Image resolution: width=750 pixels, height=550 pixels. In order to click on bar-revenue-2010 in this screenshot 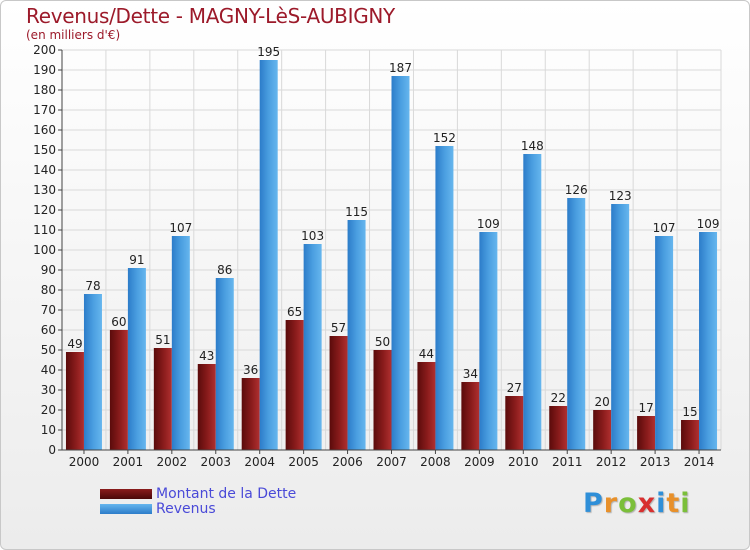, I will do `click(532, 302)`.